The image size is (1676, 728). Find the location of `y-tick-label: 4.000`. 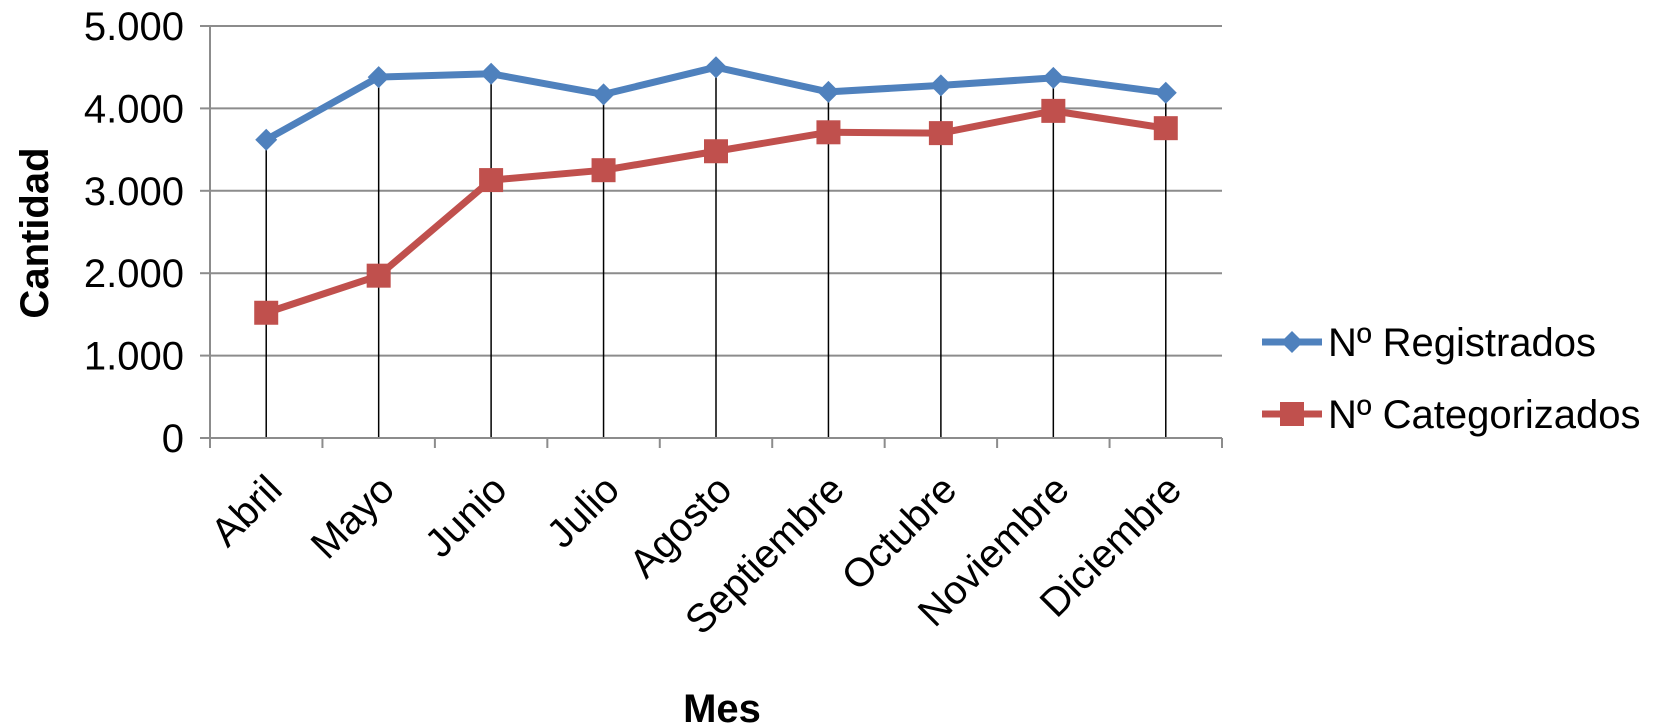

y-tick-label: 4.000 is located at coordinates (134, 109).